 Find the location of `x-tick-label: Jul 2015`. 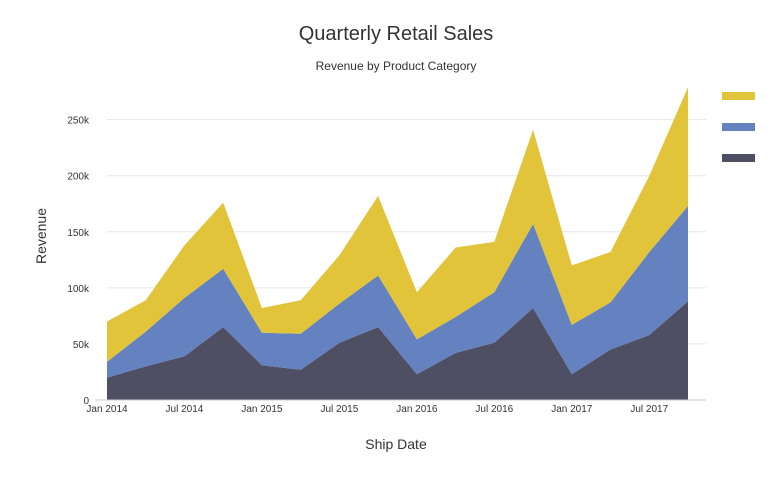

x-tick-label: Jul 2015 is located at coordinates (339, 409).